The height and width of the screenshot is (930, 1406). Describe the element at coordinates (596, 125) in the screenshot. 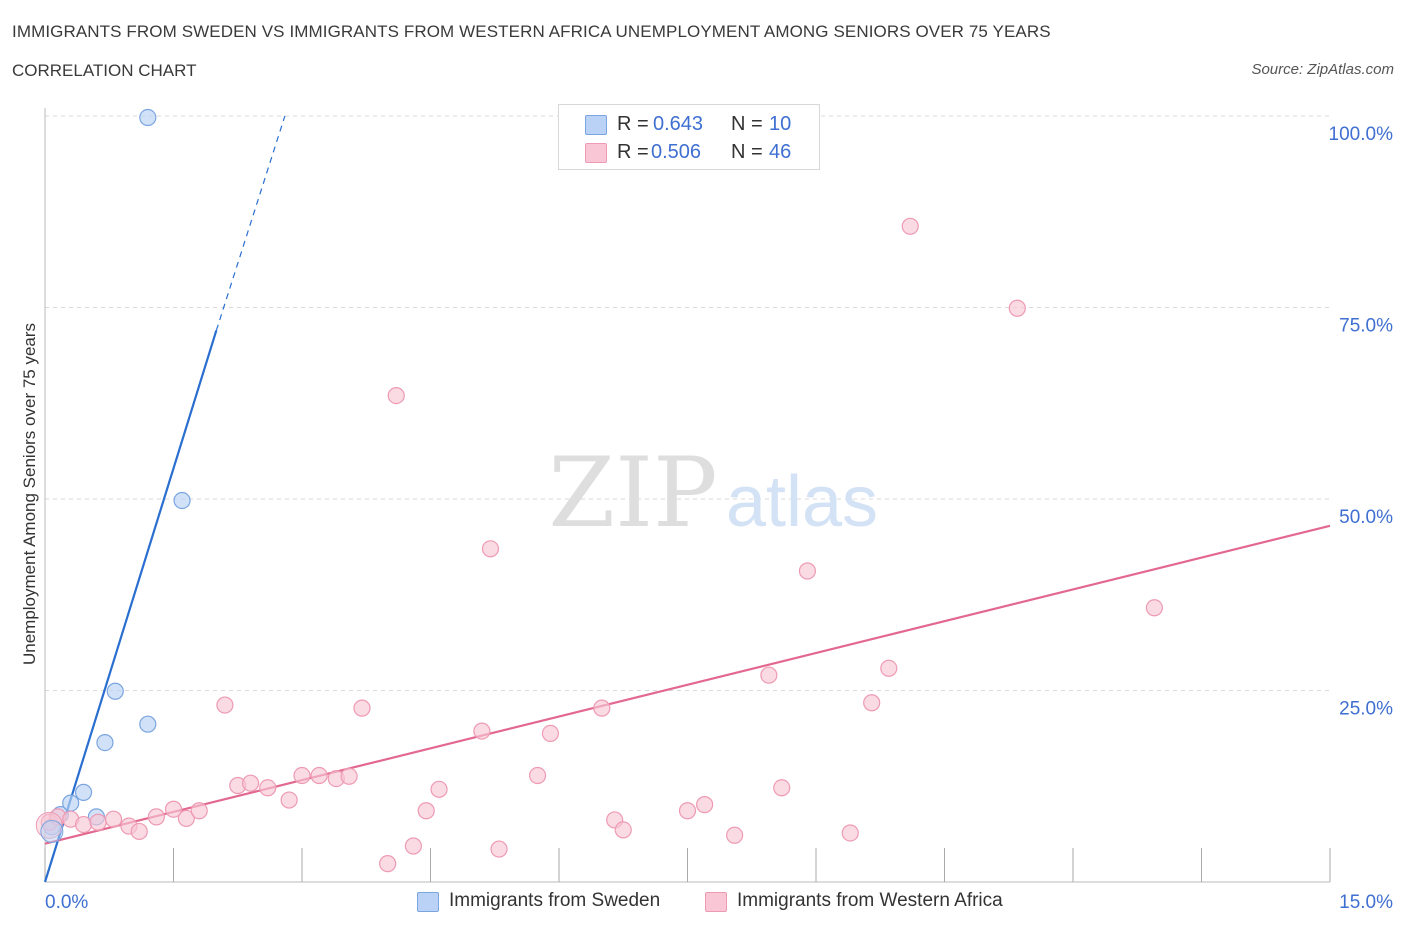

I see `legend-swatch-sweden` at that location.